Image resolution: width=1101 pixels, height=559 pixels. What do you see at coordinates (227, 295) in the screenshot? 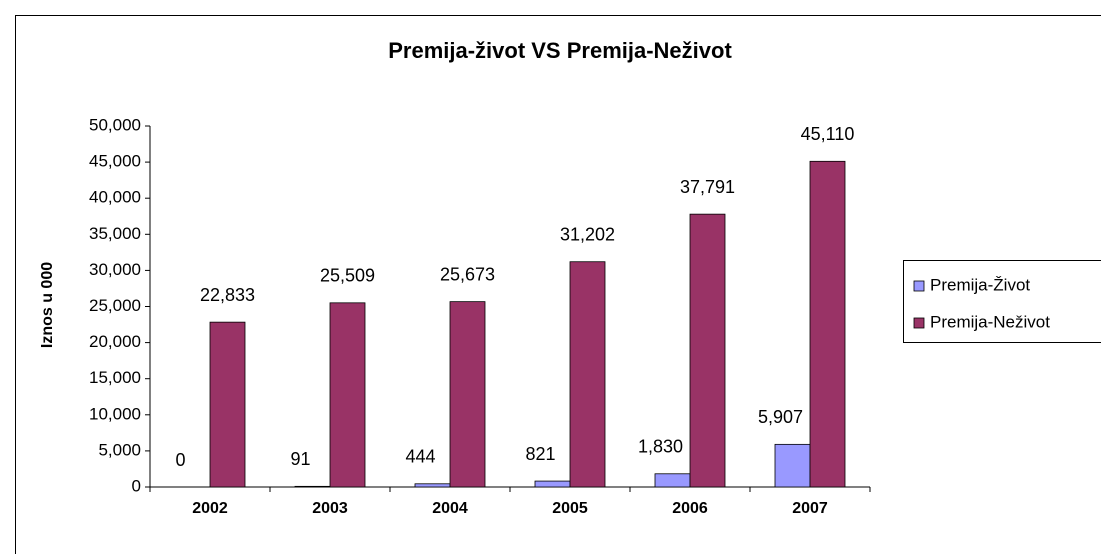
I see `data-label: 22,833` at bounding box center [227, 295].